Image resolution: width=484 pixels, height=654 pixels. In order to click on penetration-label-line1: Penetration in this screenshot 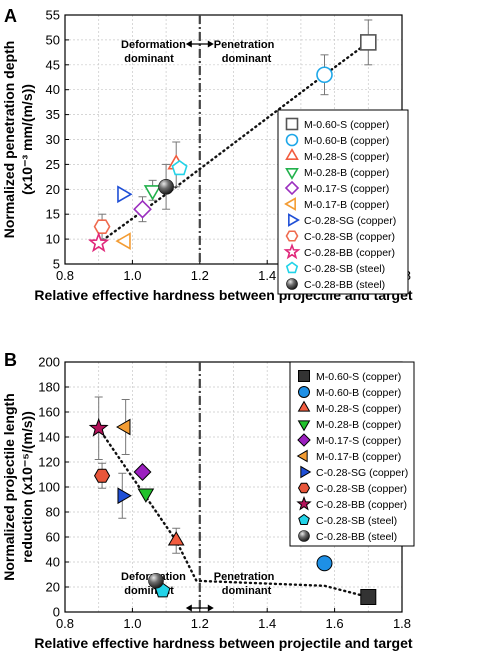, I will do `click(244, 45)`.